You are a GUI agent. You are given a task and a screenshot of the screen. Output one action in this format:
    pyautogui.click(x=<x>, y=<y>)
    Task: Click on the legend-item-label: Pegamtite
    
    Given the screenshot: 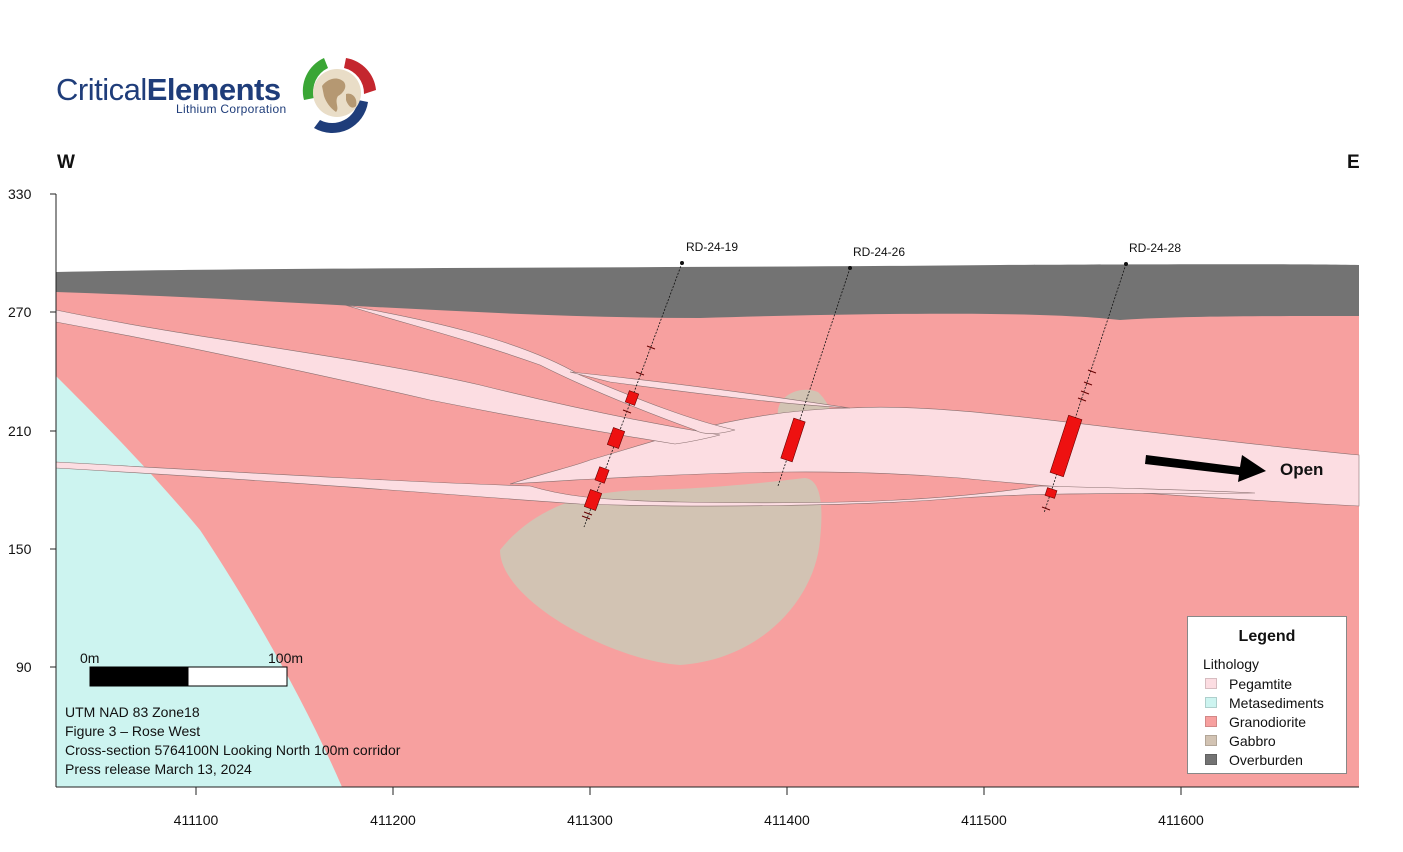 What is the action you would take?
    pyautogui.click(x=1261, y=683)
    